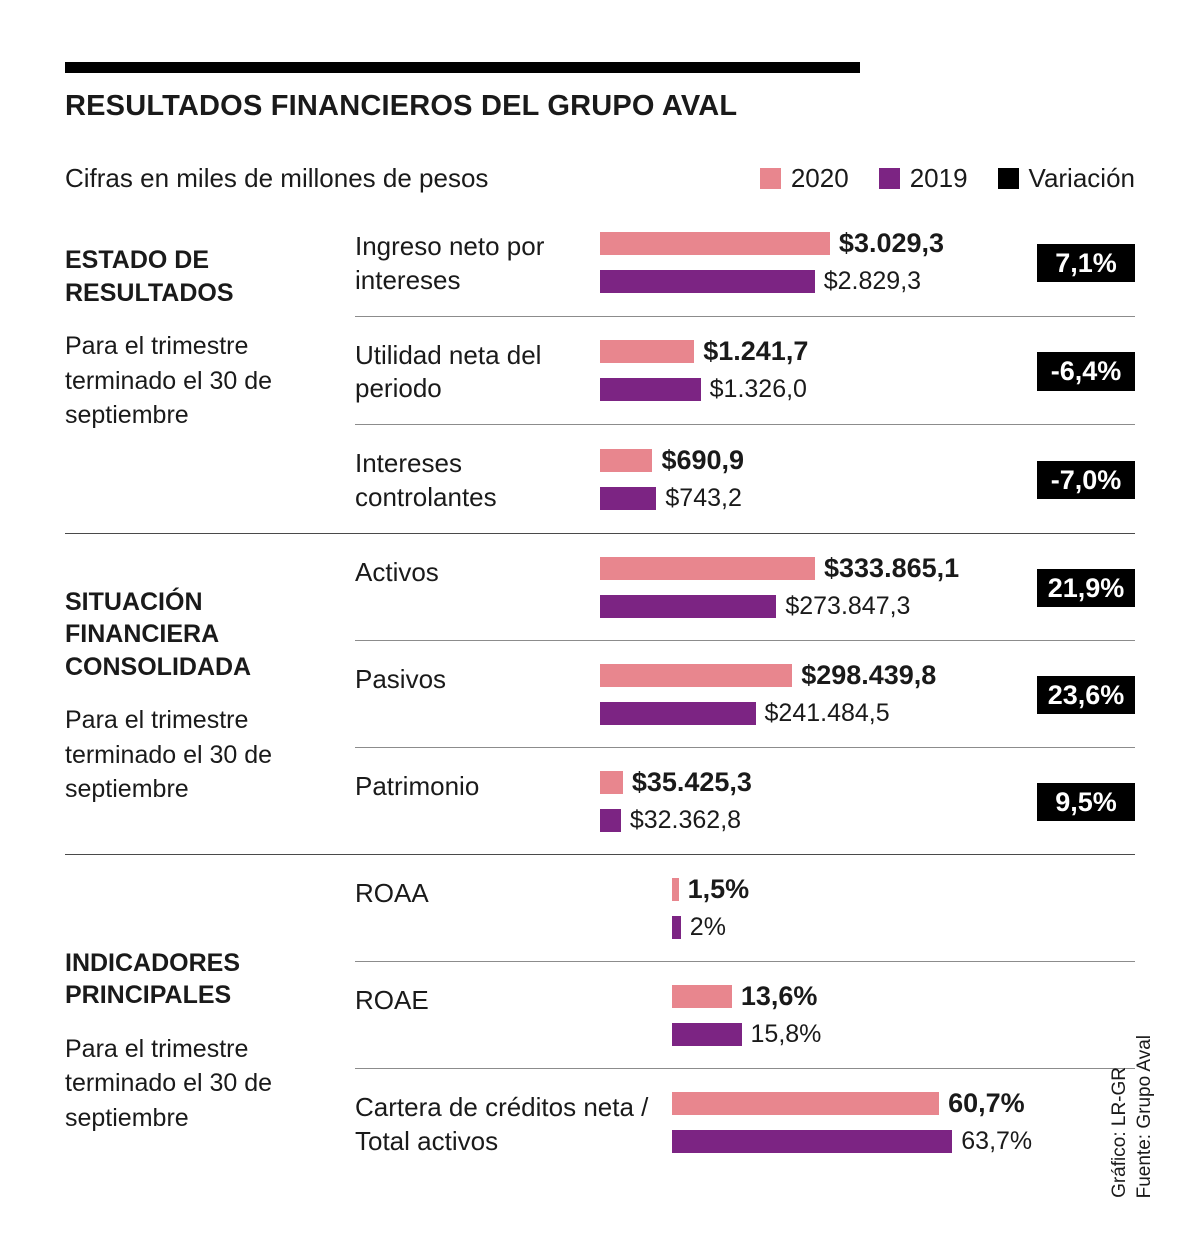  What do you see at coordinates (903, 889) in the screenshot?
I see `bar-line-2020: 1,5%` at bounding box center [903, 889].